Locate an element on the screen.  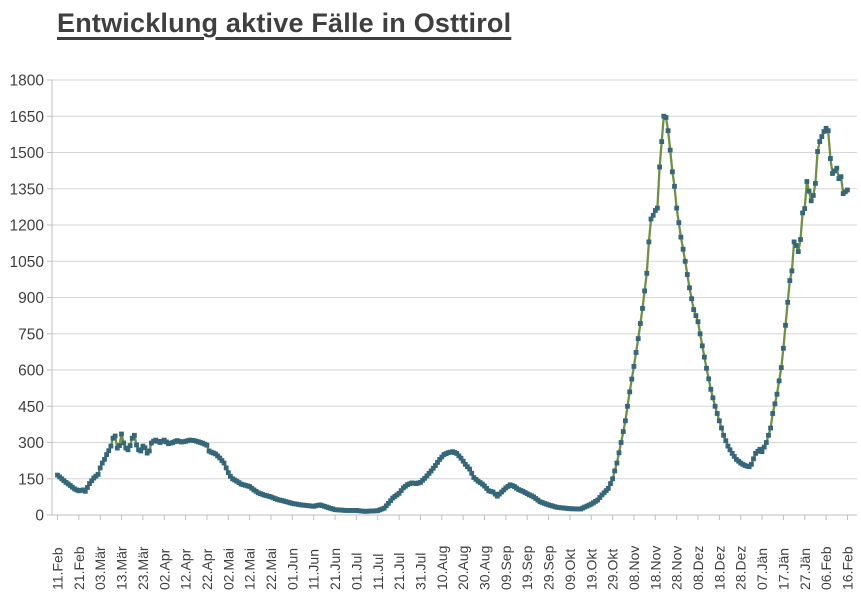
x-axis-tick-label: 27.Jän is located at coordinates (805, 569).